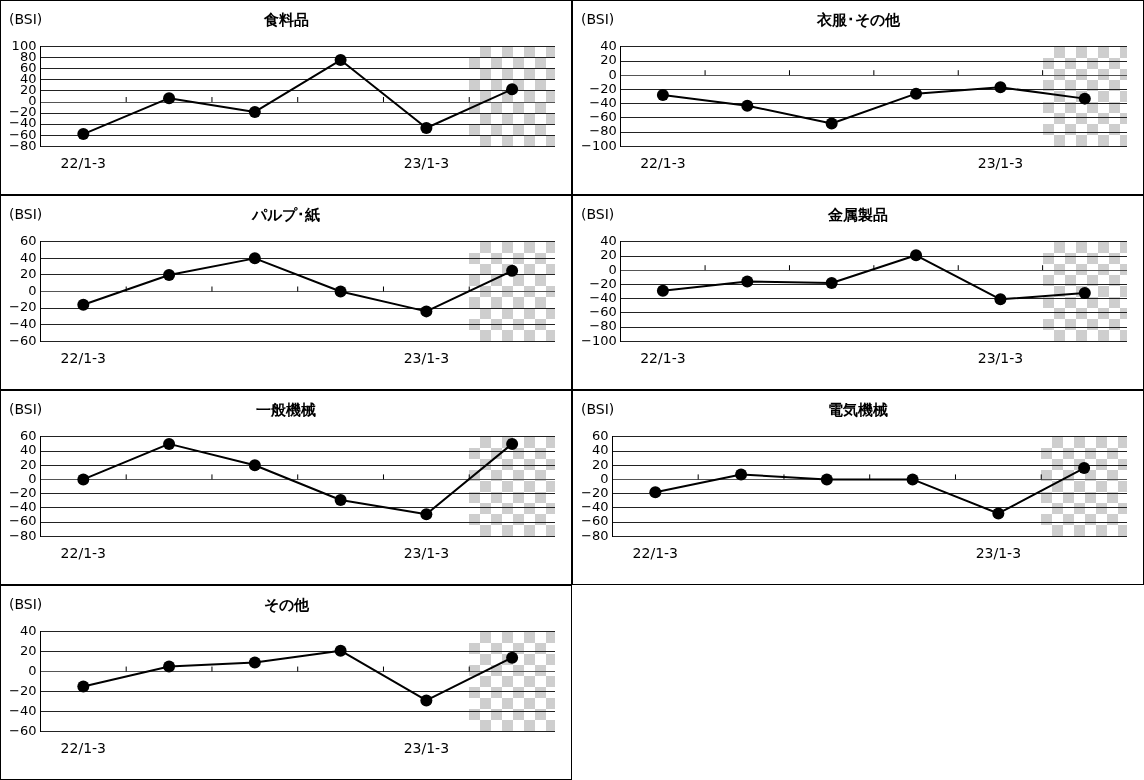  What do you see at coordinates (858, 410) in the screenshot?
I see `chart-title: 電気機械` at bounding box center [858, 410].